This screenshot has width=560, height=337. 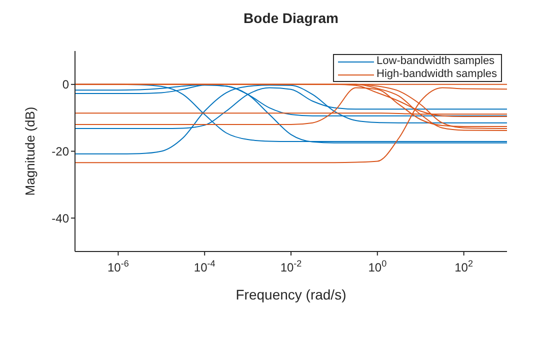 What do you see at coordinates (61, 218) in the screenshot?
I see `y-tick-label: -40` at bounding box center [61, 218].